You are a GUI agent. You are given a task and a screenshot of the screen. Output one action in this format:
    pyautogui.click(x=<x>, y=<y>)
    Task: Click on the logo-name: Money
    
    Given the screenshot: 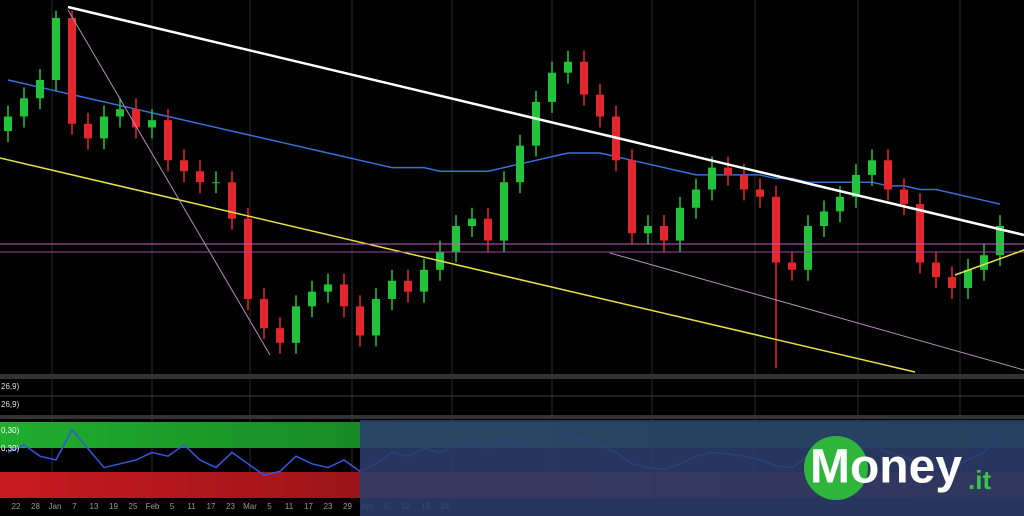 What is the action you would take?
    pyautogui.click(x=886, y=467)
    